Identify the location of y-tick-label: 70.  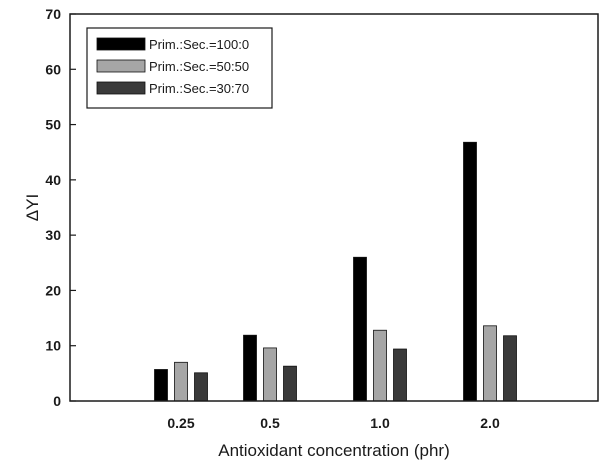
(53, 14).